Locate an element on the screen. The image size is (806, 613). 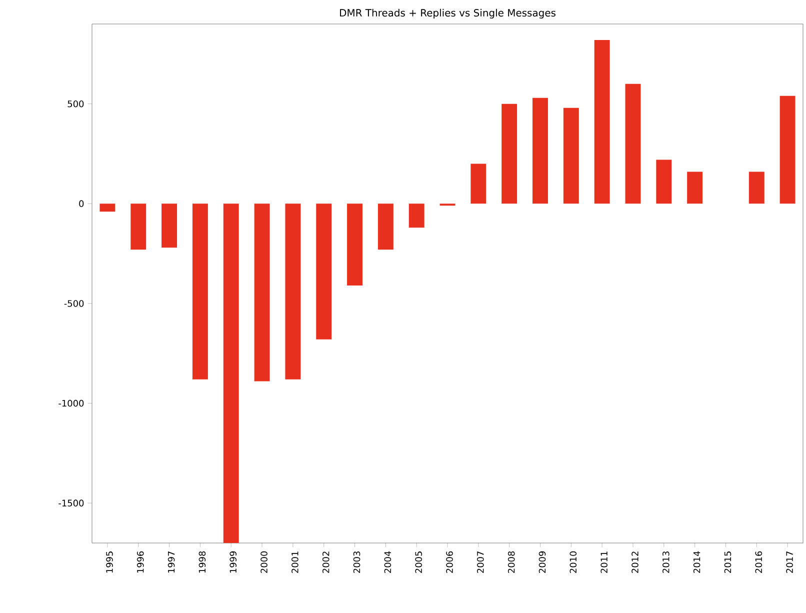
x-tick-label: 2016 is located at coordinates (758, 562).